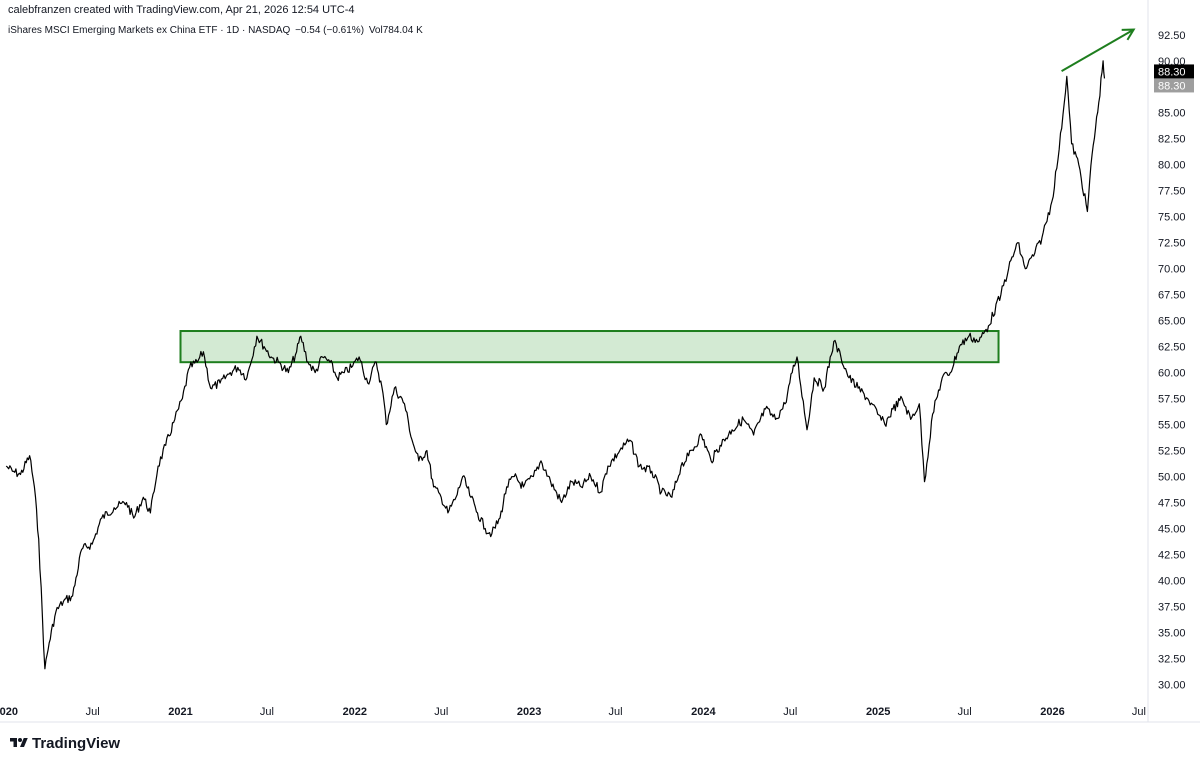  What do you see at coordinates (1172, 296) in the screenshot?
I see `y-tick-label: 67.50` at bounding box center [1172, 296].